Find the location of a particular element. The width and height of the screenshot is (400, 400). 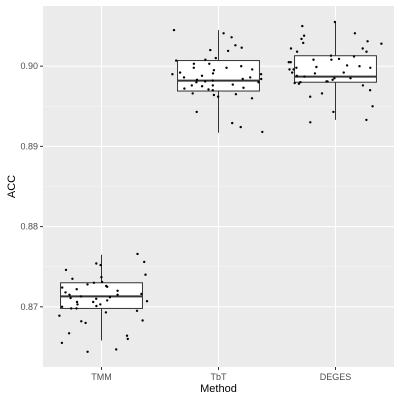

x-axis-title: Method is located at coordinates (218, 389).